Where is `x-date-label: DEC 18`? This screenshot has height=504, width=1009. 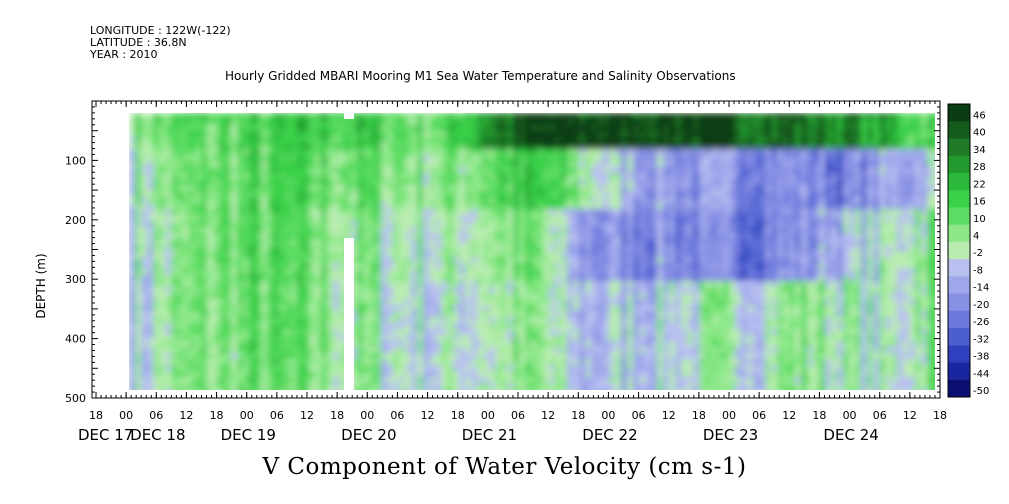 x-date-label: DEC 18 is located at coordinates (157, 435).